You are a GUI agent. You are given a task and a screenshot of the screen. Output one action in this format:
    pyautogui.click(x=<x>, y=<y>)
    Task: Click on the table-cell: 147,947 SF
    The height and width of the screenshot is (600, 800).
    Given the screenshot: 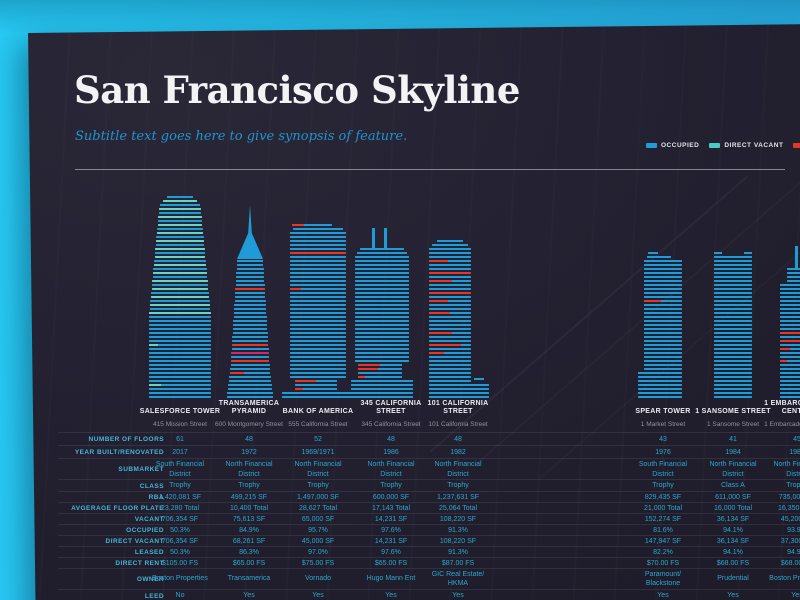 What is the action you would take?
    pyautogui.click(x=663, y=541)
    